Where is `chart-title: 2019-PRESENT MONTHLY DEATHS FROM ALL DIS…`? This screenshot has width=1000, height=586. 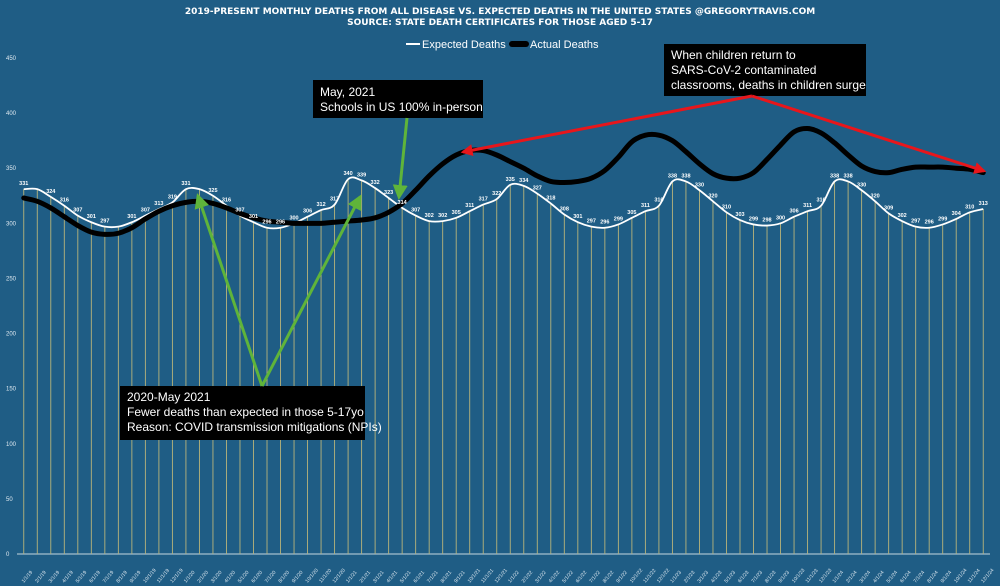
chart-title: 2019-PRESENT MONTHLY DEATHS FROM ALL DIS… is located at coordinates (500, 12).